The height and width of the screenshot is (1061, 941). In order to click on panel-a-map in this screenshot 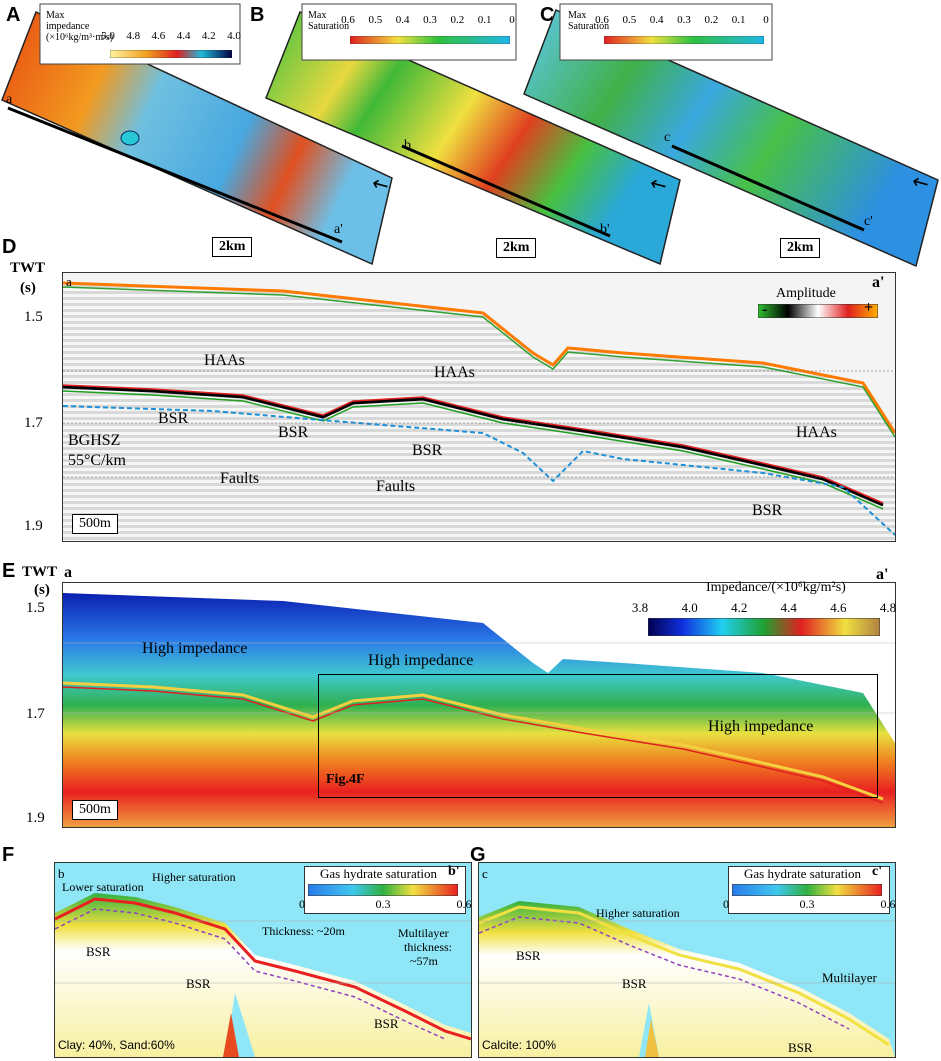, I will do `click(197, 134)`.